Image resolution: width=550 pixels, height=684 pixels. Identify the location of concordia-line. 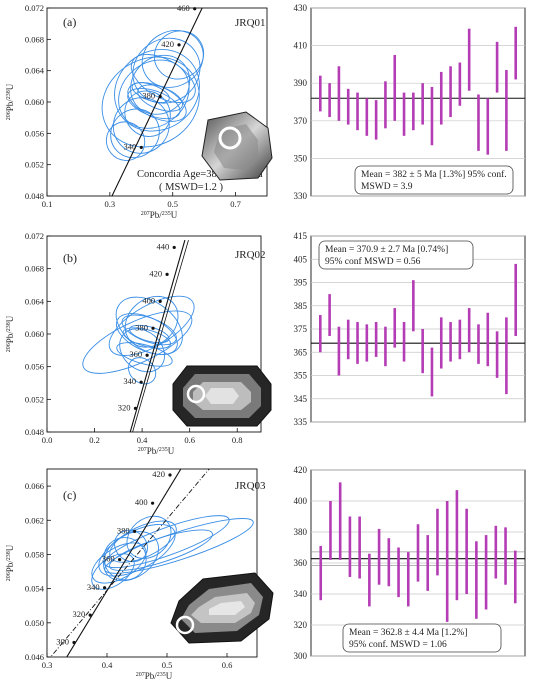
(157, 102).